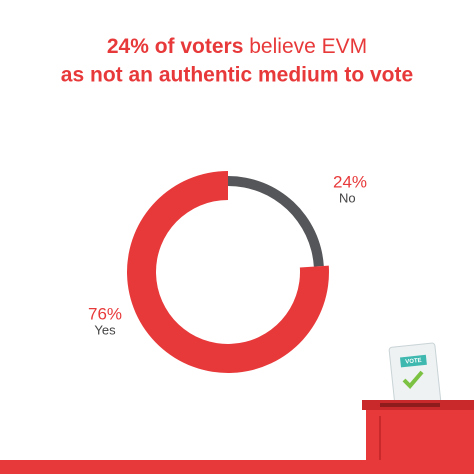 The height and width of the screenshot is (474, 474). What do you see at coordinates (175, 46) in the screenshot?
I see `title-emphasis: 24% of voters` at bounding box center [175, 46].